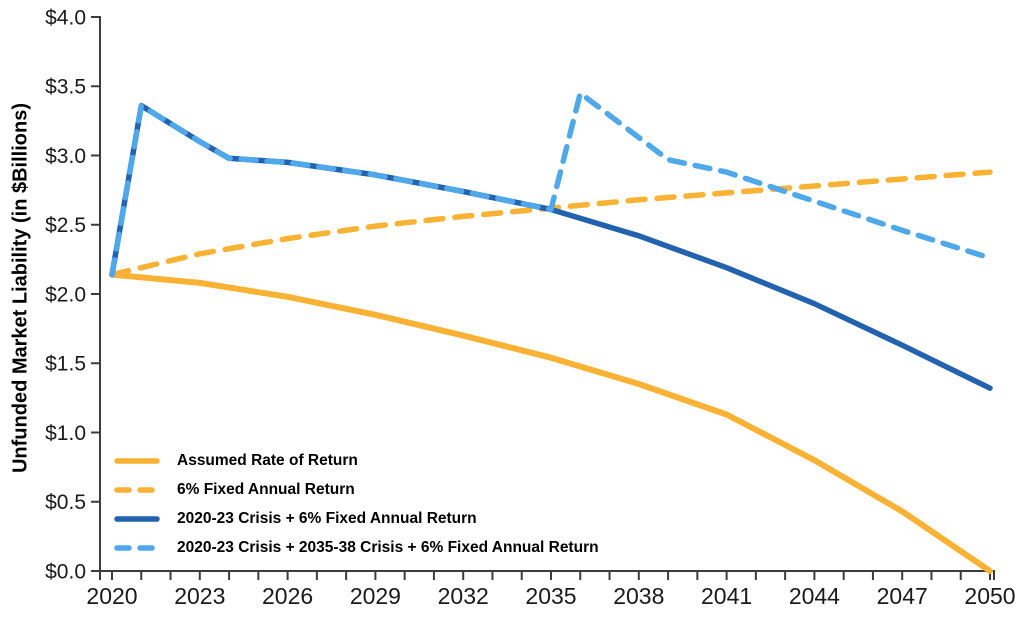  I want to click on legend-swatch-dashed-yellow-icon, so click(137, 489).